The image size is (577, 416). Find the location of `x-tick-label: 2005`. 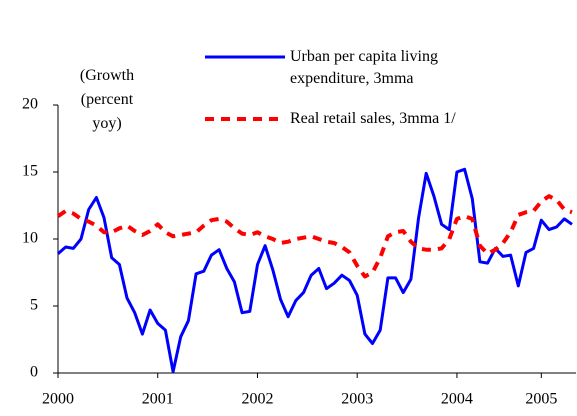

x-tick-label: 2005 is located at coordinates (541, 399).